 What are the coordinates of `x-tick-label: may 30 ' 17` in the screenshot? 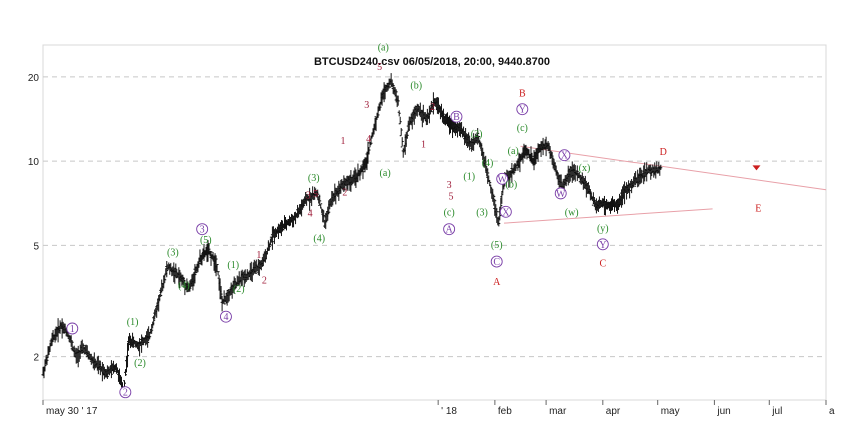 It's located at (72, 411).